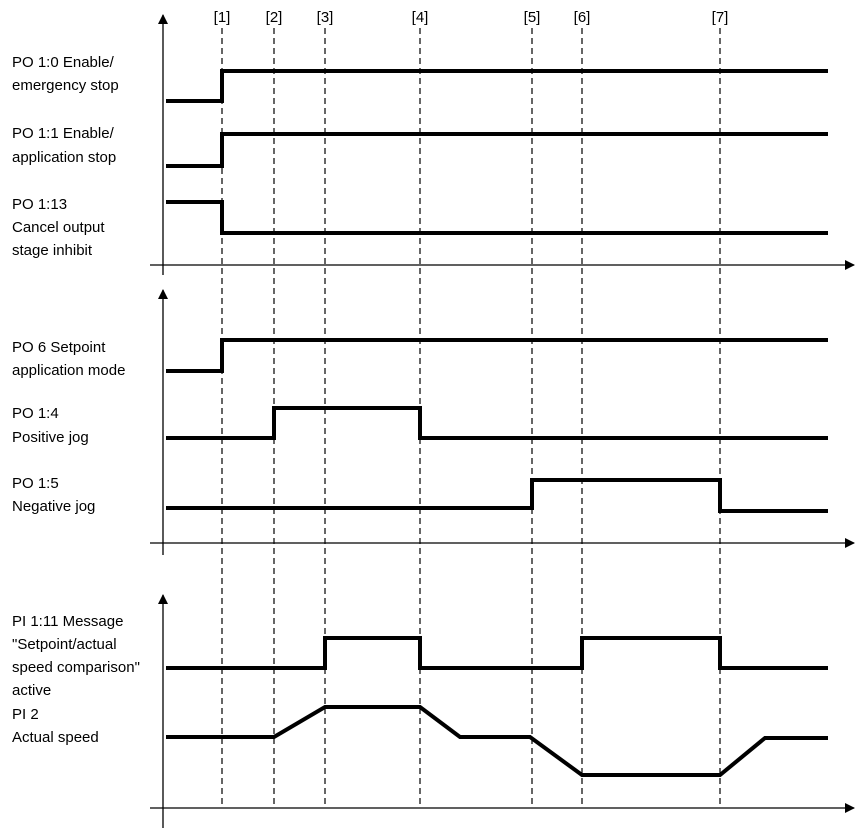 This screenshot has width=856, height=830. I want to click on signal-label: application mode, so click(68, 370).